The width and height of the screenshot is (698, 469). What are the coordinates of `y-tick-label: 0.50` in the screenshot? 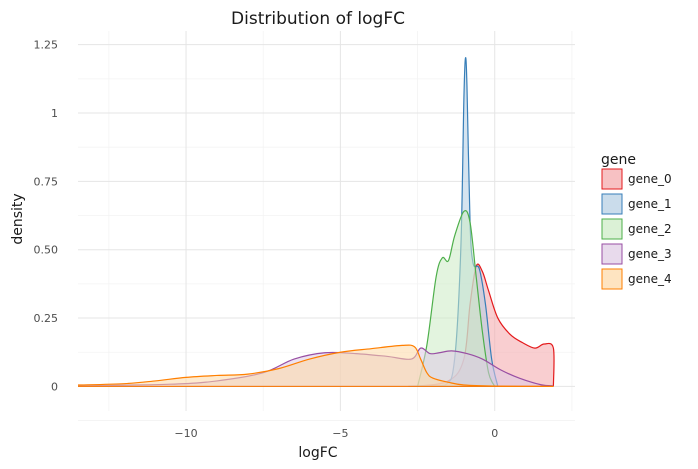 It's located at (46, 250).